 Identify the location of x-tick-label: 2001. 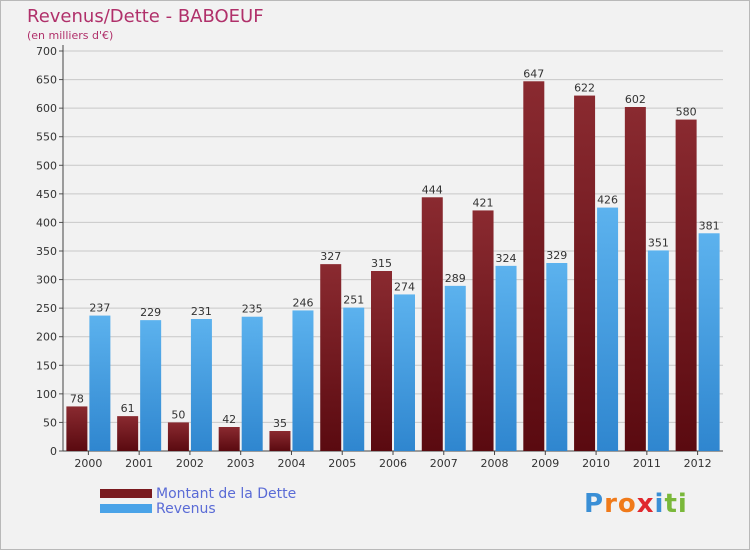
(139, 463).